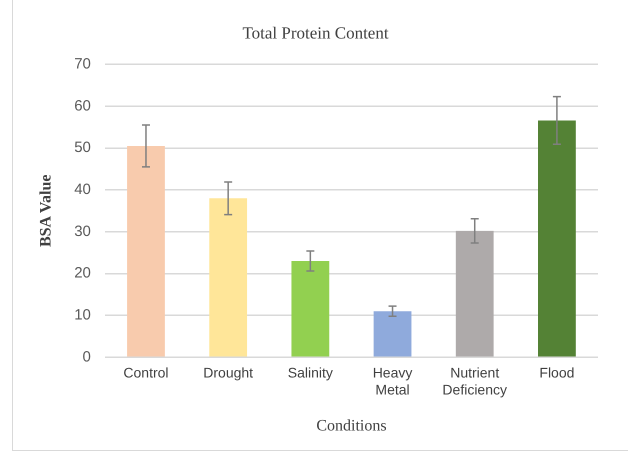  Describe the element at coordinates (86, 357) in the screenshot. I see `y-tick-label: 0` at that location.